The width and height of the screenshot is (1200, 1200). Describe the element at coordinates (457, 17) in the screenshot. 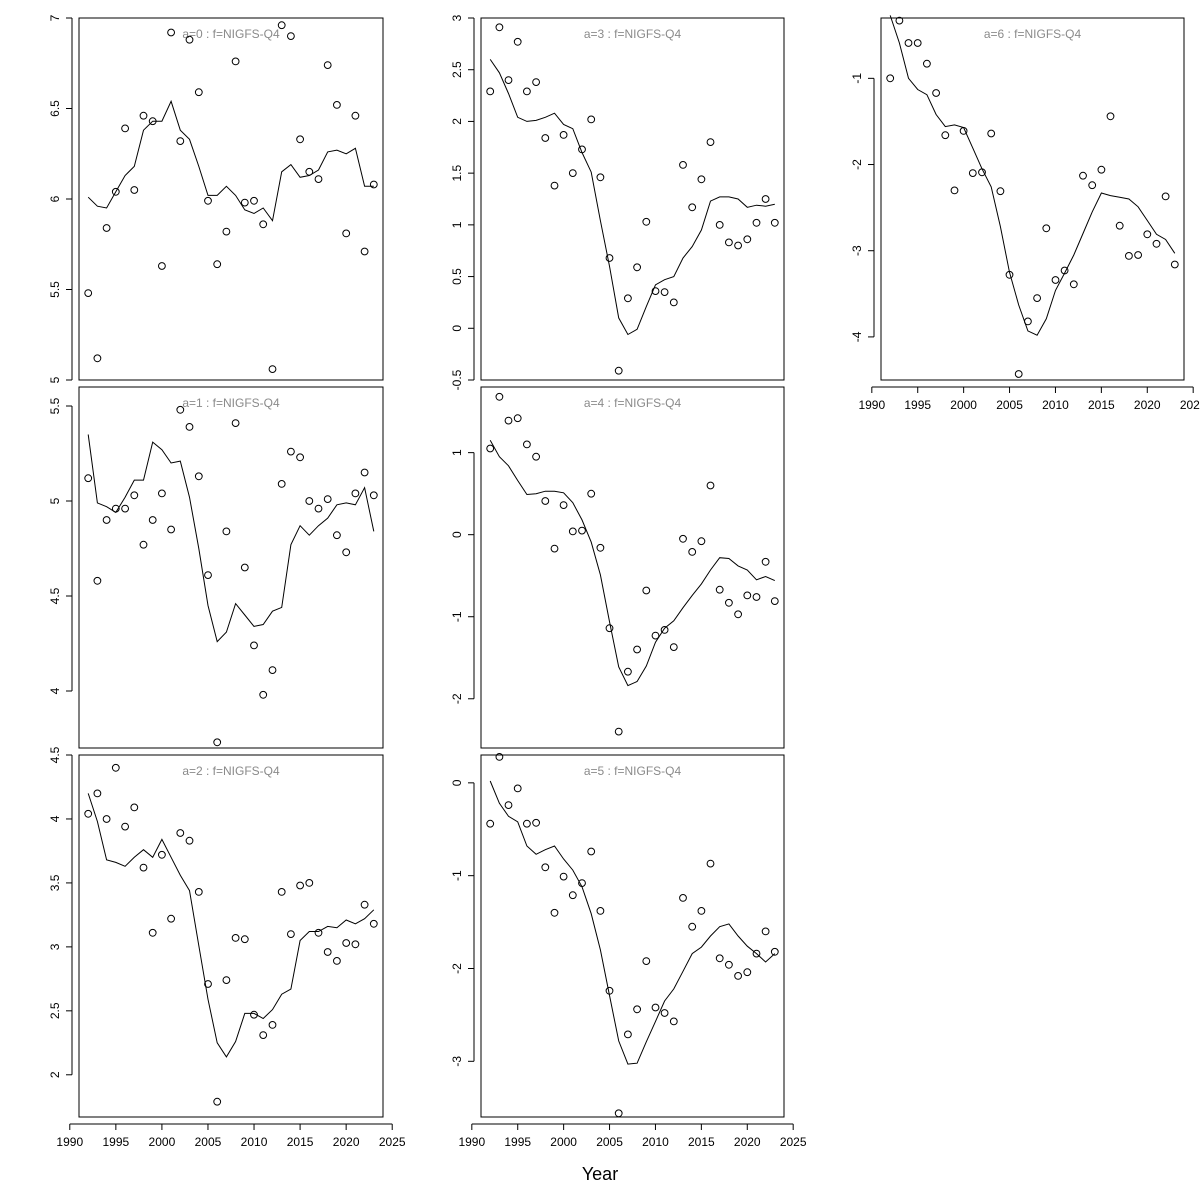

I see `y-tick-label: 3` at that location.